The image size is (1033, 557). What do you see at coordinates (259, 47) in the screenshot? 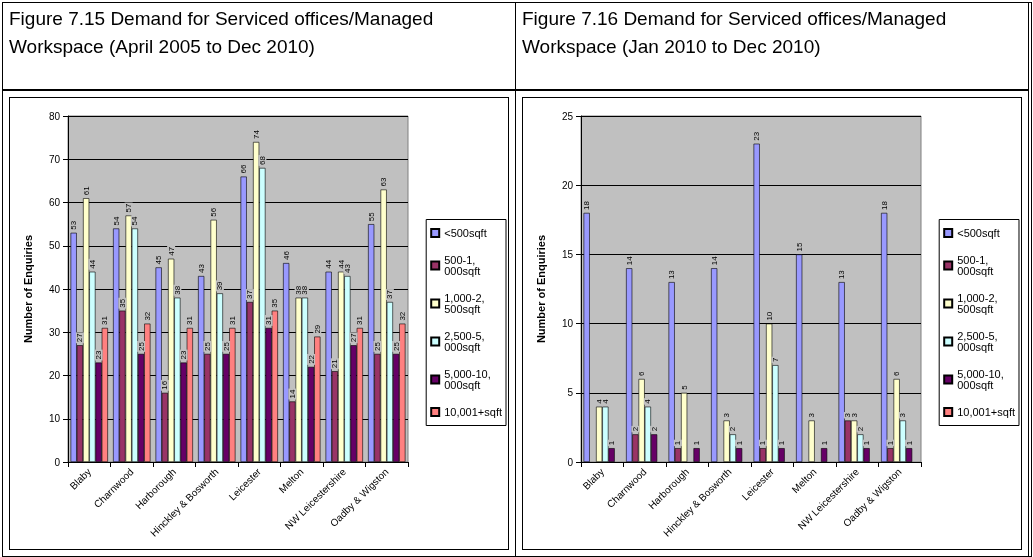
I see `chart-title: Figure 7.15 Demand for Serviced offices/Managed Workspace (April 2005 to Dec 2010)` at bounding box center [259, 47].